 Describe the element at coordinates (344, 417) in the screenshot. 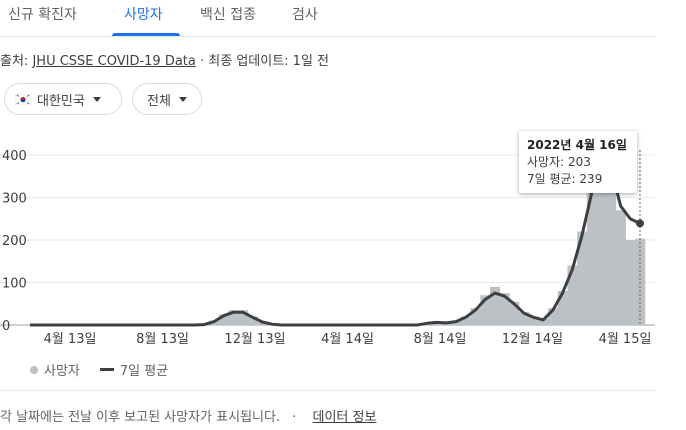

I see `data-info-link: 데이터 정보` at that location.